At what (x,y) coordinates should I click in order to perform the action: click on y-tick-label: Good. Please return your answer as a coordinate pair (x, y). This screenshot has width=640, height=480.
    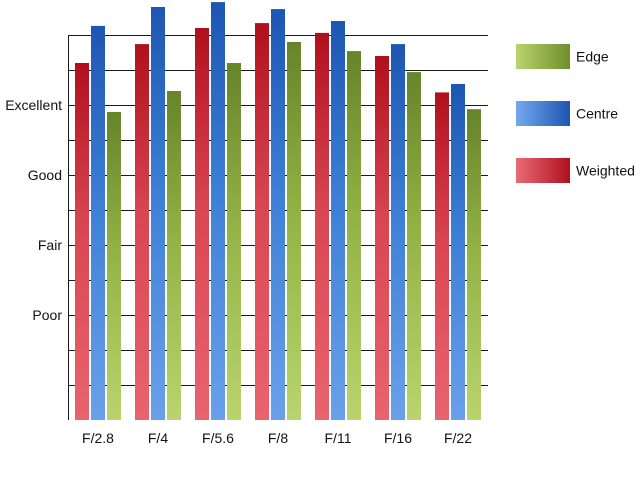
    Looking at the image, I should click on (45, 175).